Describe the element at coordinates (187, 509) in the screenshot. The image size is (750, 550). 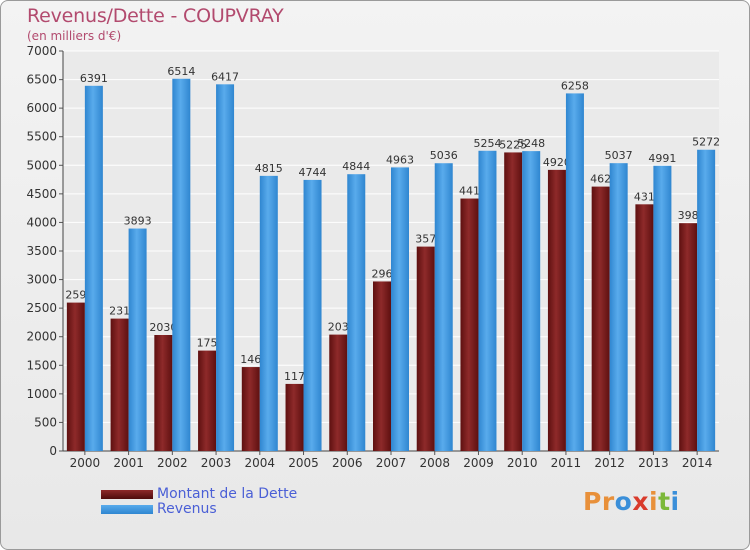
I see `legend-label-revenus: Revenus` at that location.